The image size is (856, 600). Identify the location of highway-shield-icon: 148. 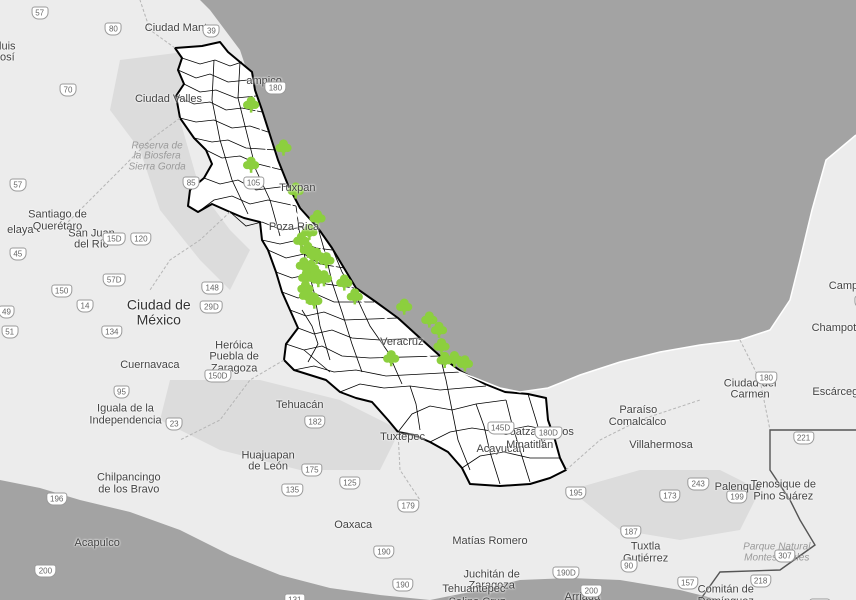
(212, 288).